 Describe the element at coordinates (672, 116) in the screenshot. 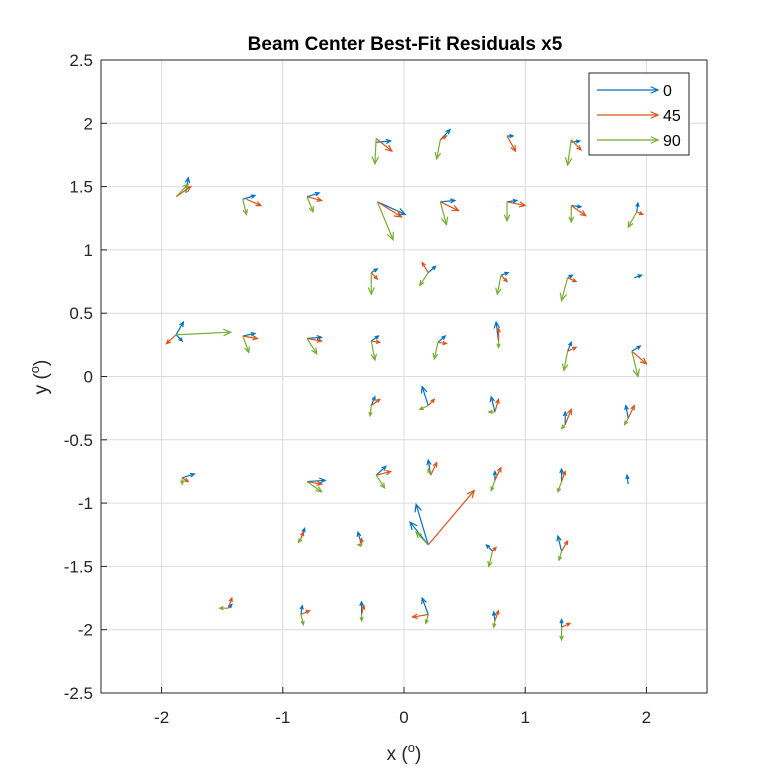

I see `legend-label: 45` at that location.